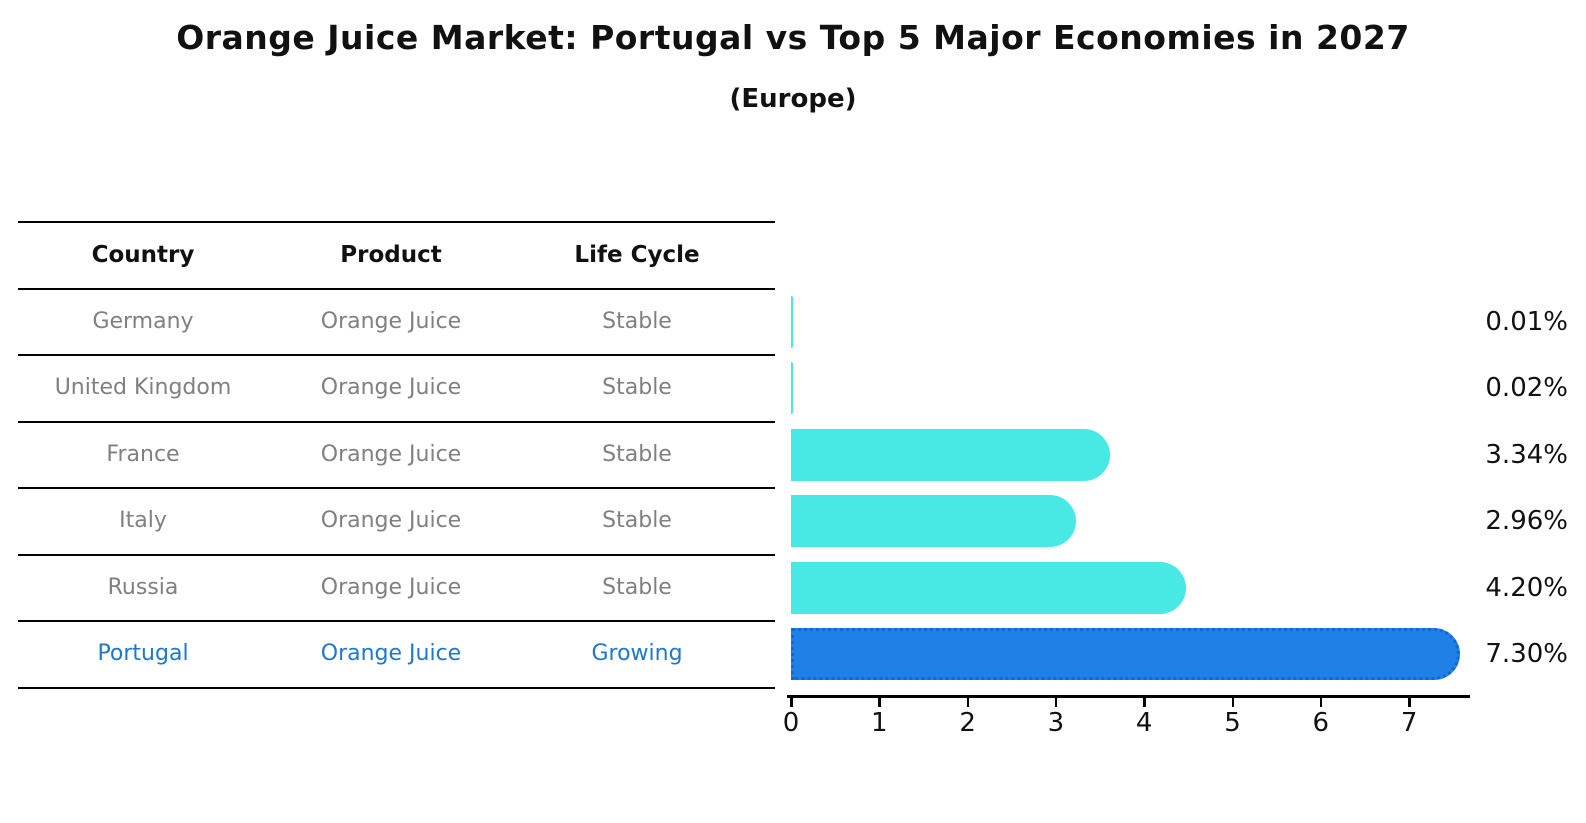  What do you see at coordinates (637, 255) in the screenshot?
I see `column-header-life-cycle: Life Cycle` at bounding box center [637, 255].